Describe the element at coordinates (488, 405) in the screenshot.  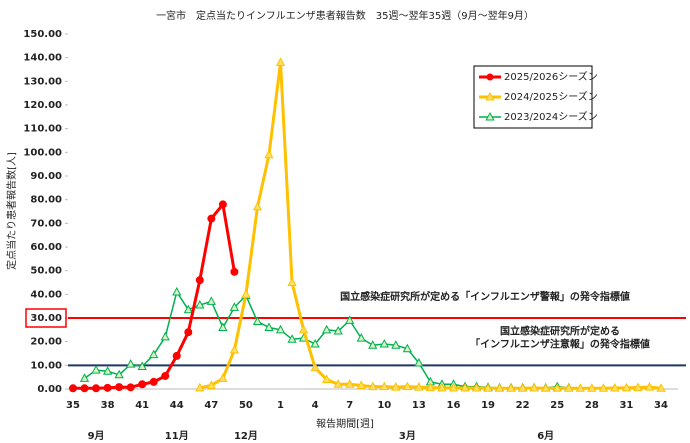
I see `x-tick-label: 19` at that location.